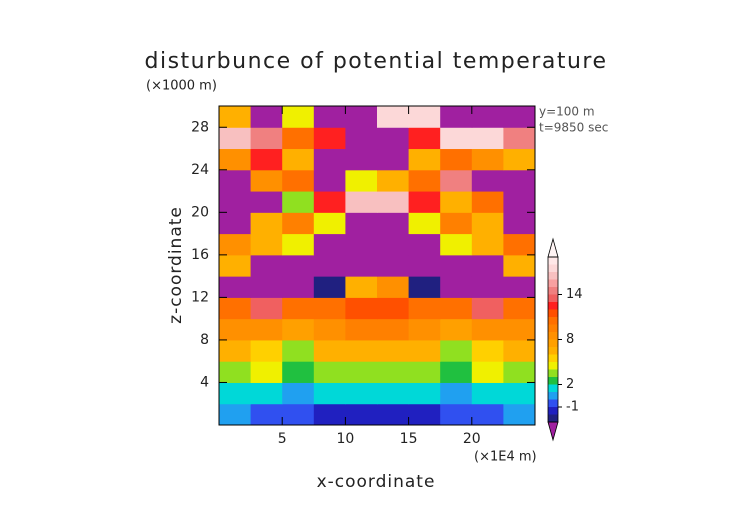 This screenshot has height=532, width=752. I want to click on y-tick-label: 20, so click(200, 212).